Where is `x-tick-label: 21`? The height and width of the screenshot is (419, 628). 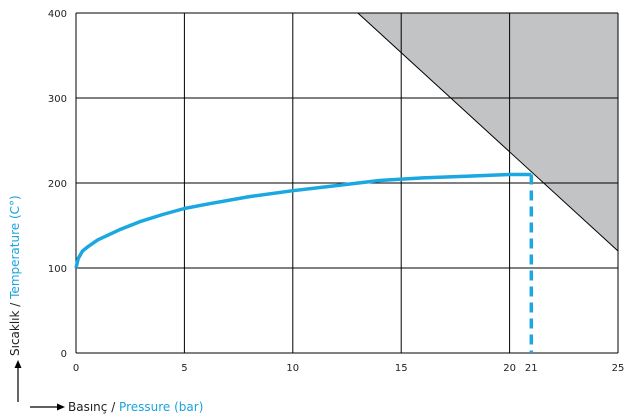
x-tick-label: 21 is located at coordinates (531, 368).